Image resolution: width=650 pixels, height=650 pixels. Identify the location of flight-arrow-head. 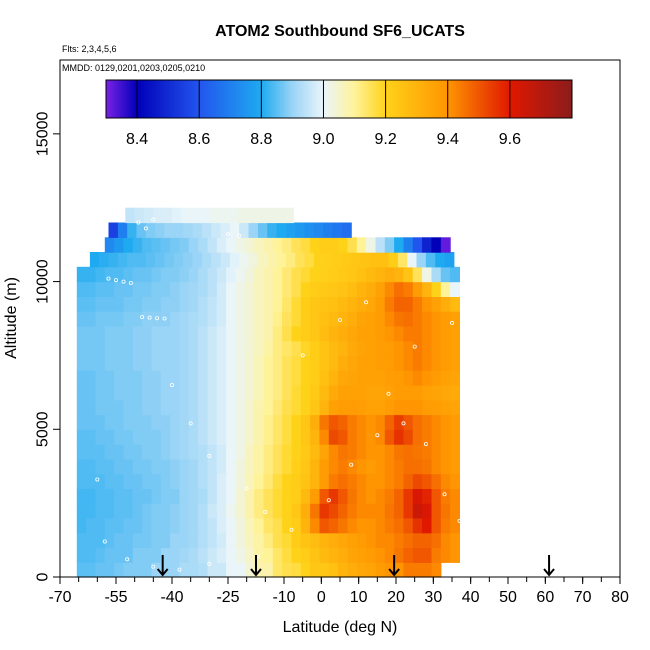
(394, 572).